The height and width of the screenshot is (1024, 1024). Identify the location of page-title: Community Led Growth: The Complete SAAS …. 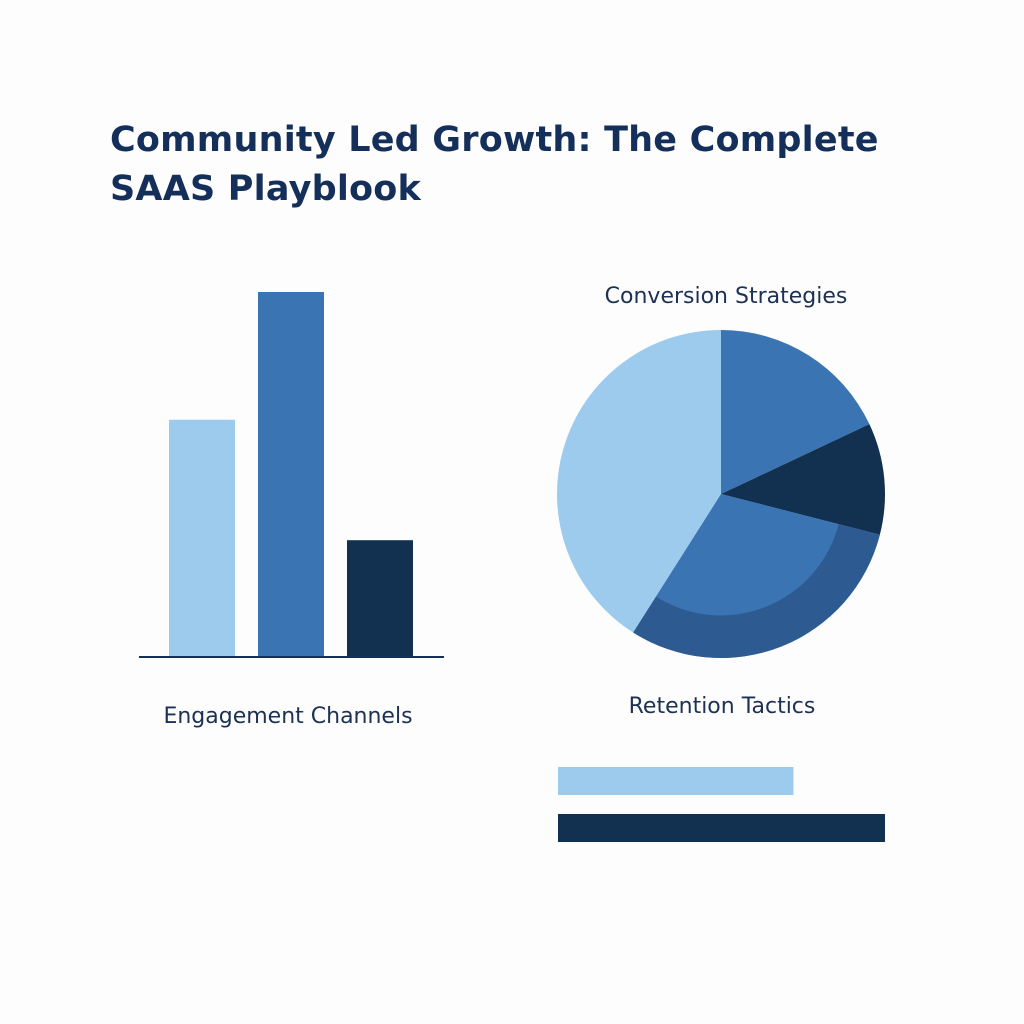
(520, 165).